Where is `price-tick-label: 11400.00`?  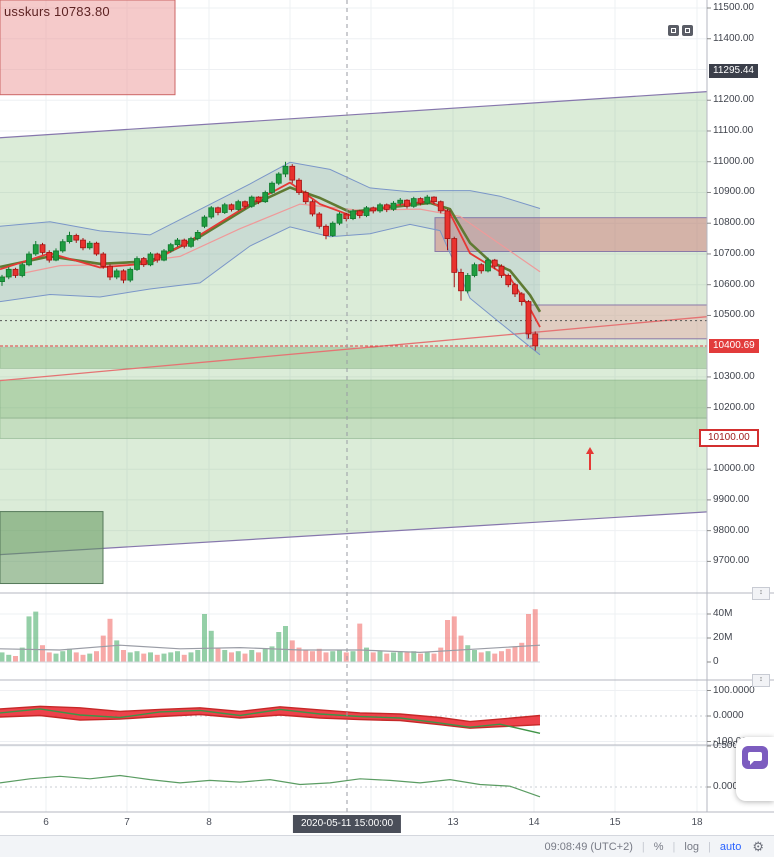
price-tick-label: 11400.00 is located at coordinates (733, 38).